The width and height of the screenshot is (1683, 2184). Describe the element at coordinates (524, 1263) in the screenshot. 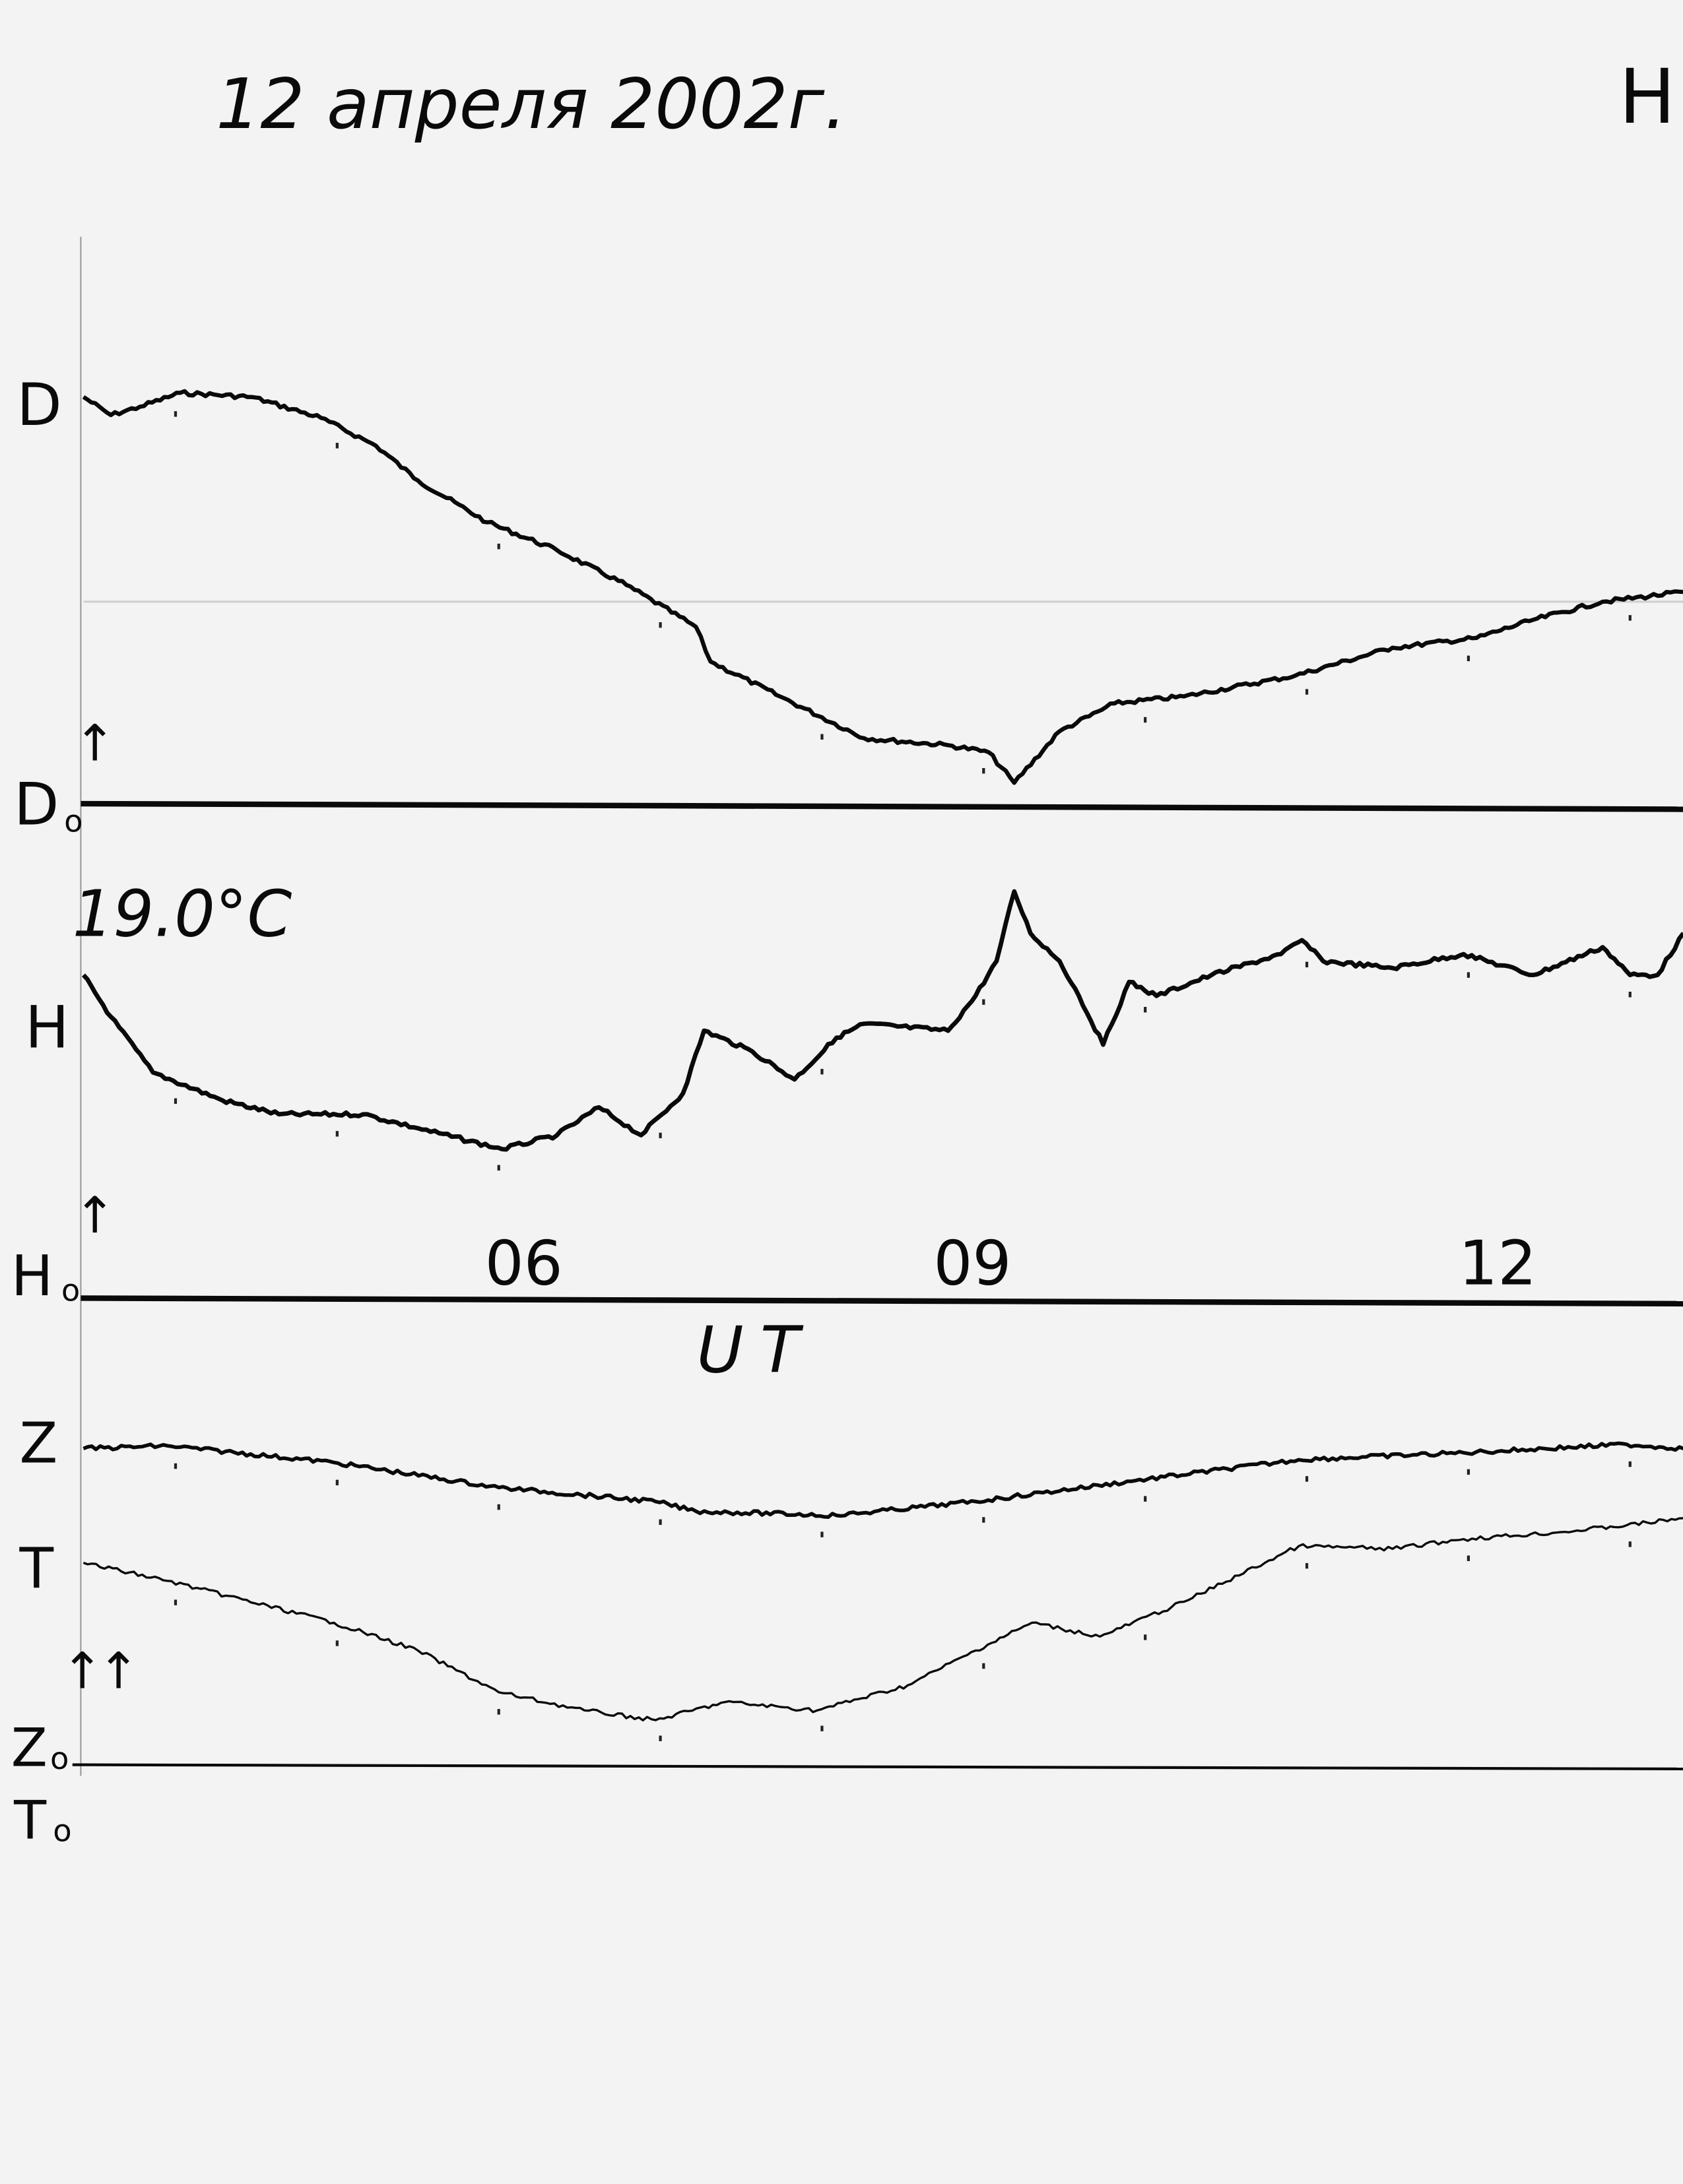

I see `x-tick-label-06: 06` at that location.